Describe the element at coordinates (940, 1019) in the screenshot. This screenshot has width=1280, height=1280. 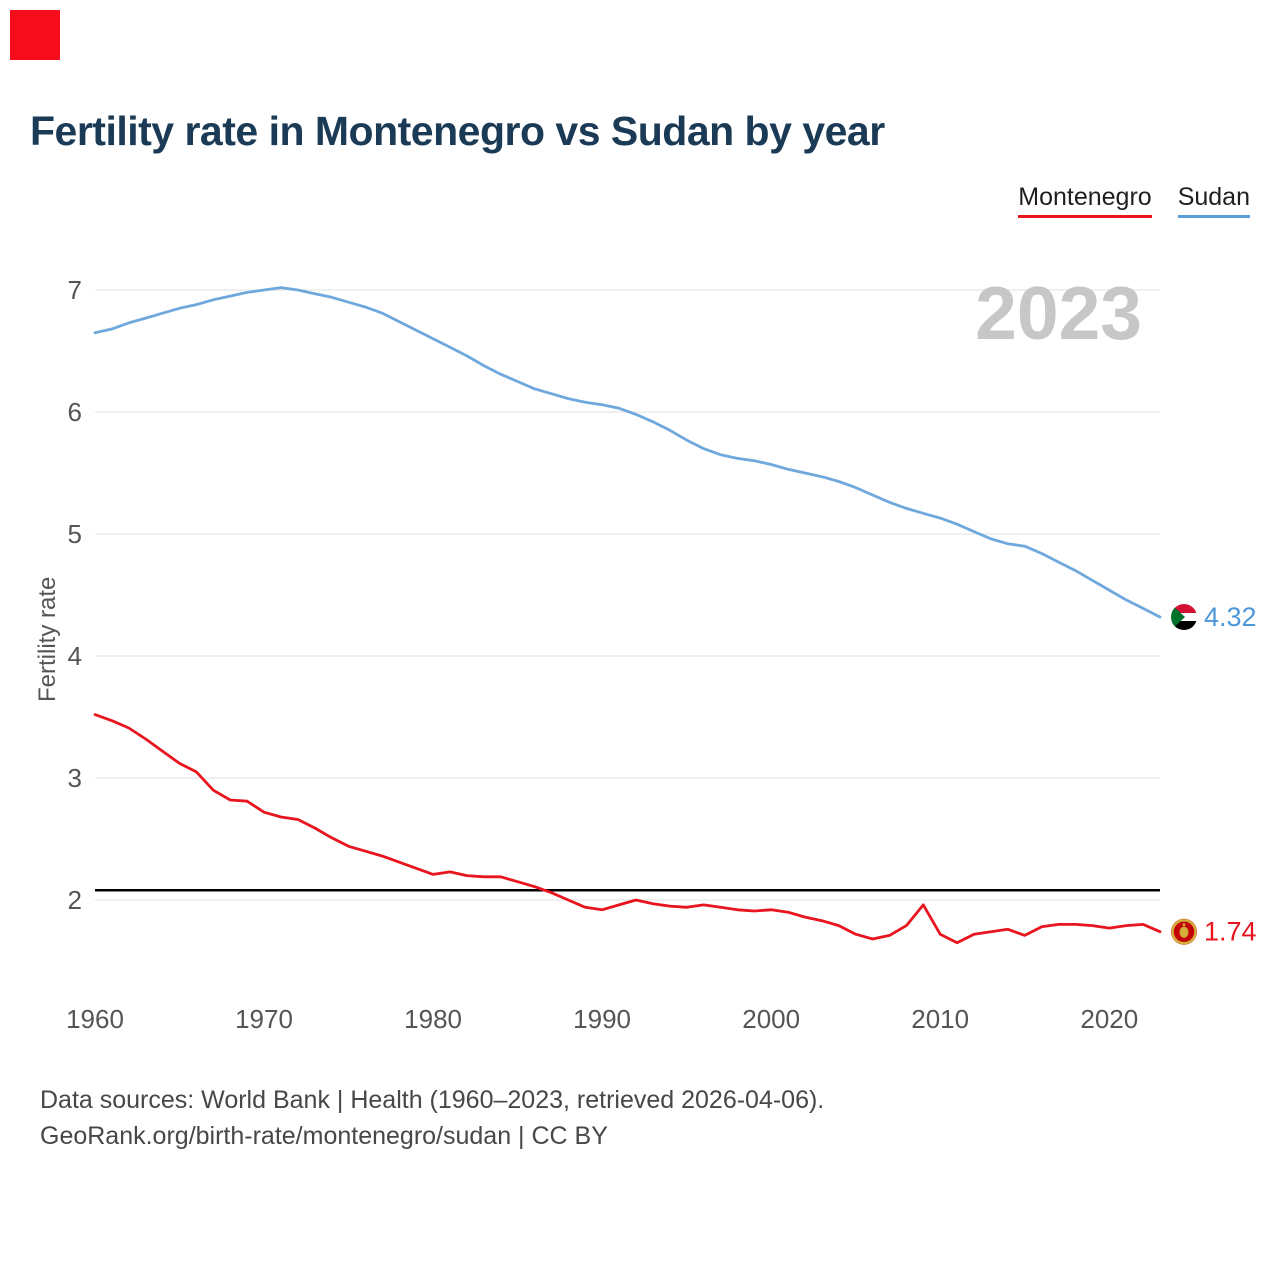
I see `x-tick-label: 2010` at that location.